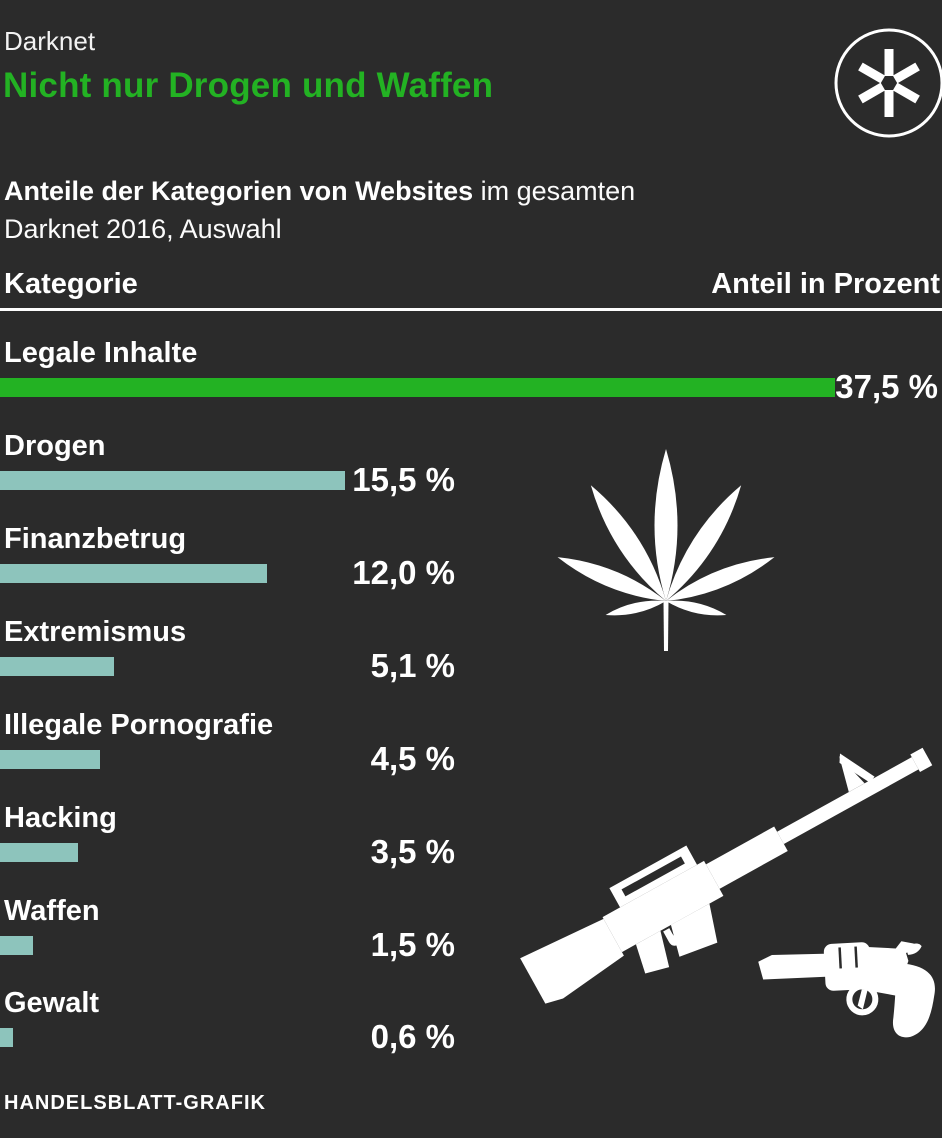 The image size is (942, 1138). What do you see at coordinates (248, 85) in the screenshot?
I see `chart-title: Nicht nur Drogen und Waffen` at bounding box center [248, 85].